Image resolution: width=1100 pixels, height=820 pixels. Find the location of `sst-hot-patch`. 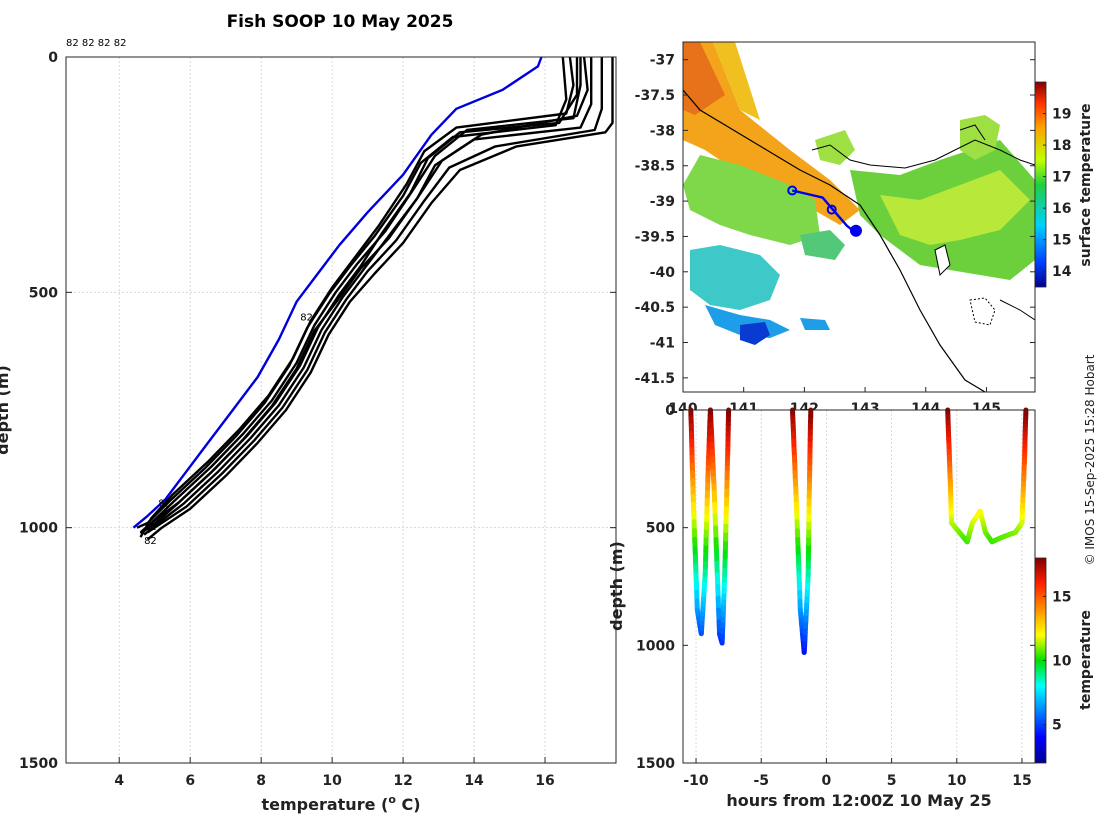

sst-hot-patch is located at coordinates (704, 78).